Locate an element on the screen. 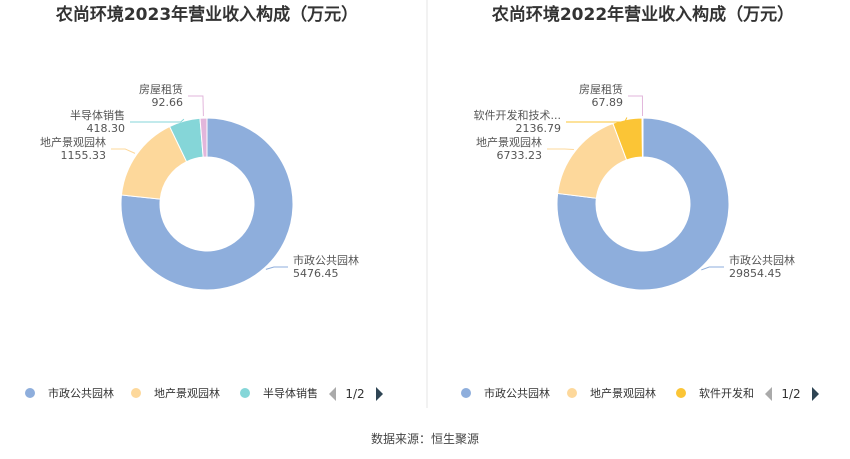 The image size is (850, 459). chart-title-2022: 农尚环境2022年营业收入构成（万元） is located at coordinates (642, 14).